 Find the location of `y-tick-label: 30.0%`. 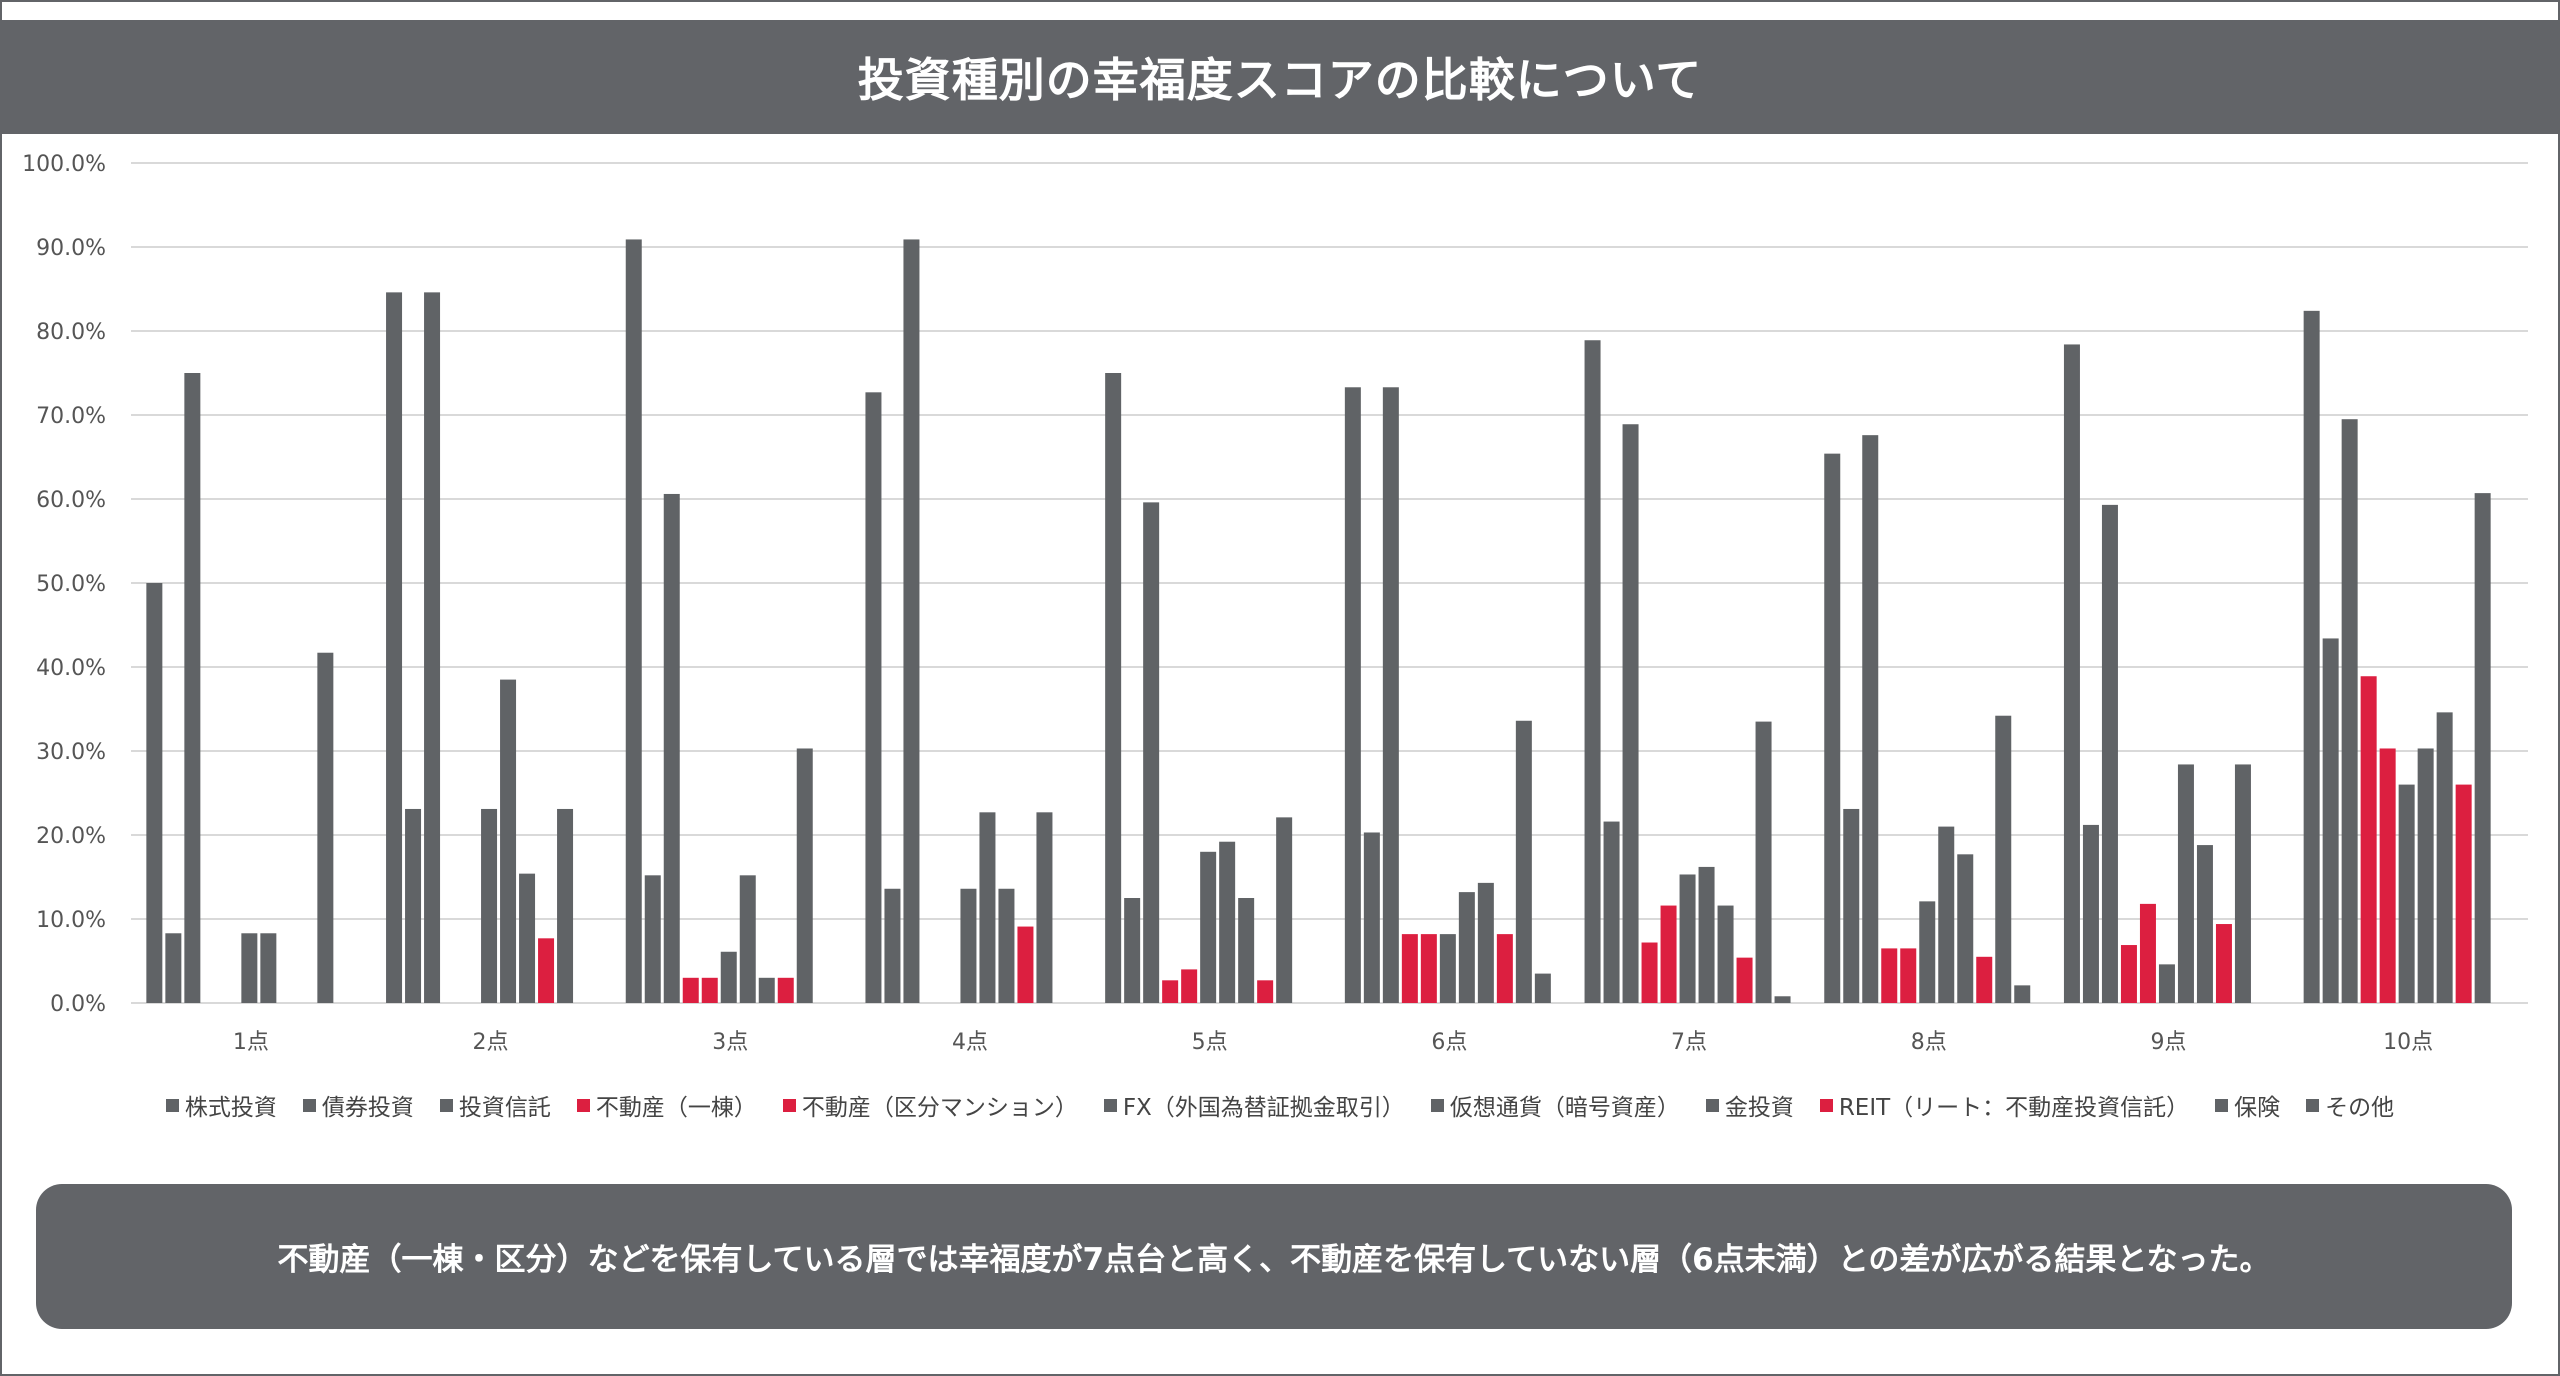

y-tick-label: 30.0% is located at coordinates (71, 752).